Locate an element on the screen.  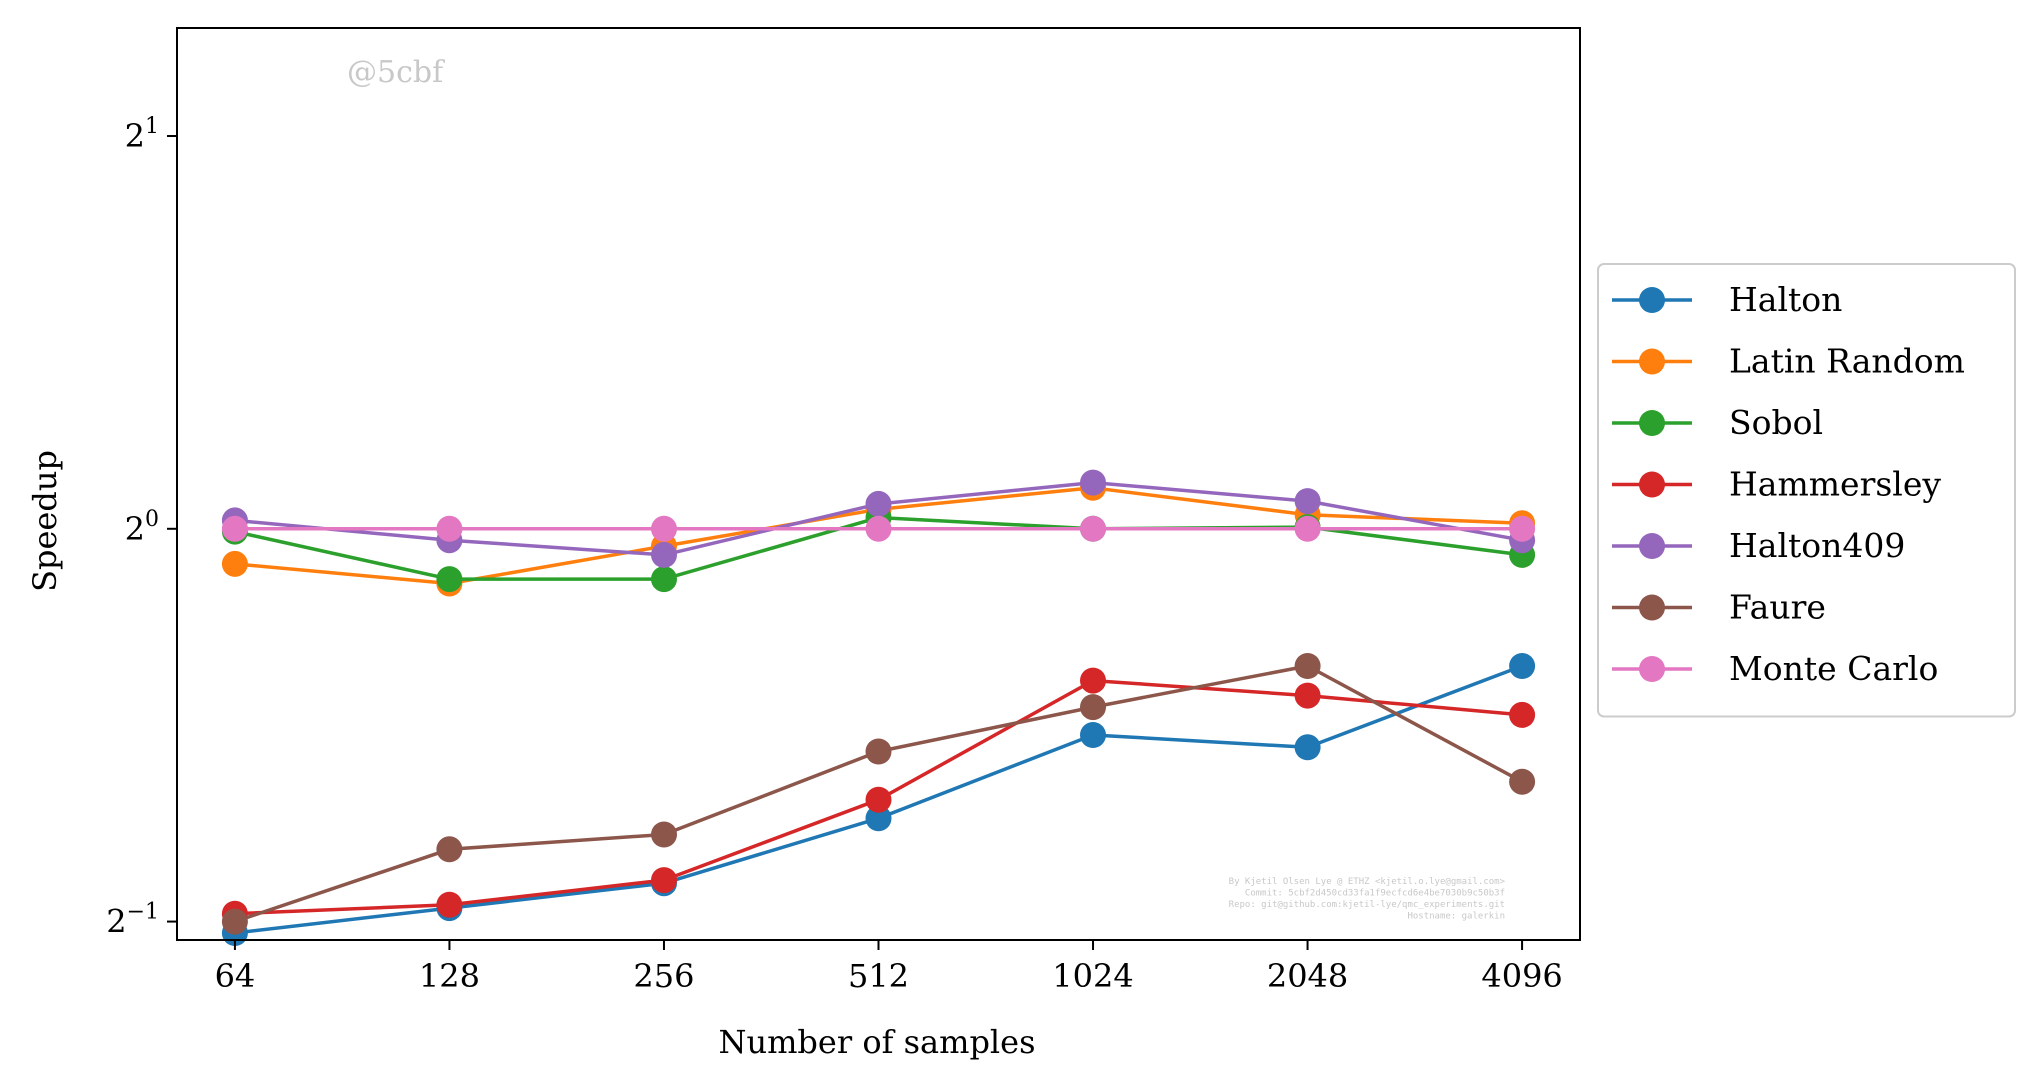
legend-entry: Halton409 is located at coordinates (1758, 545).